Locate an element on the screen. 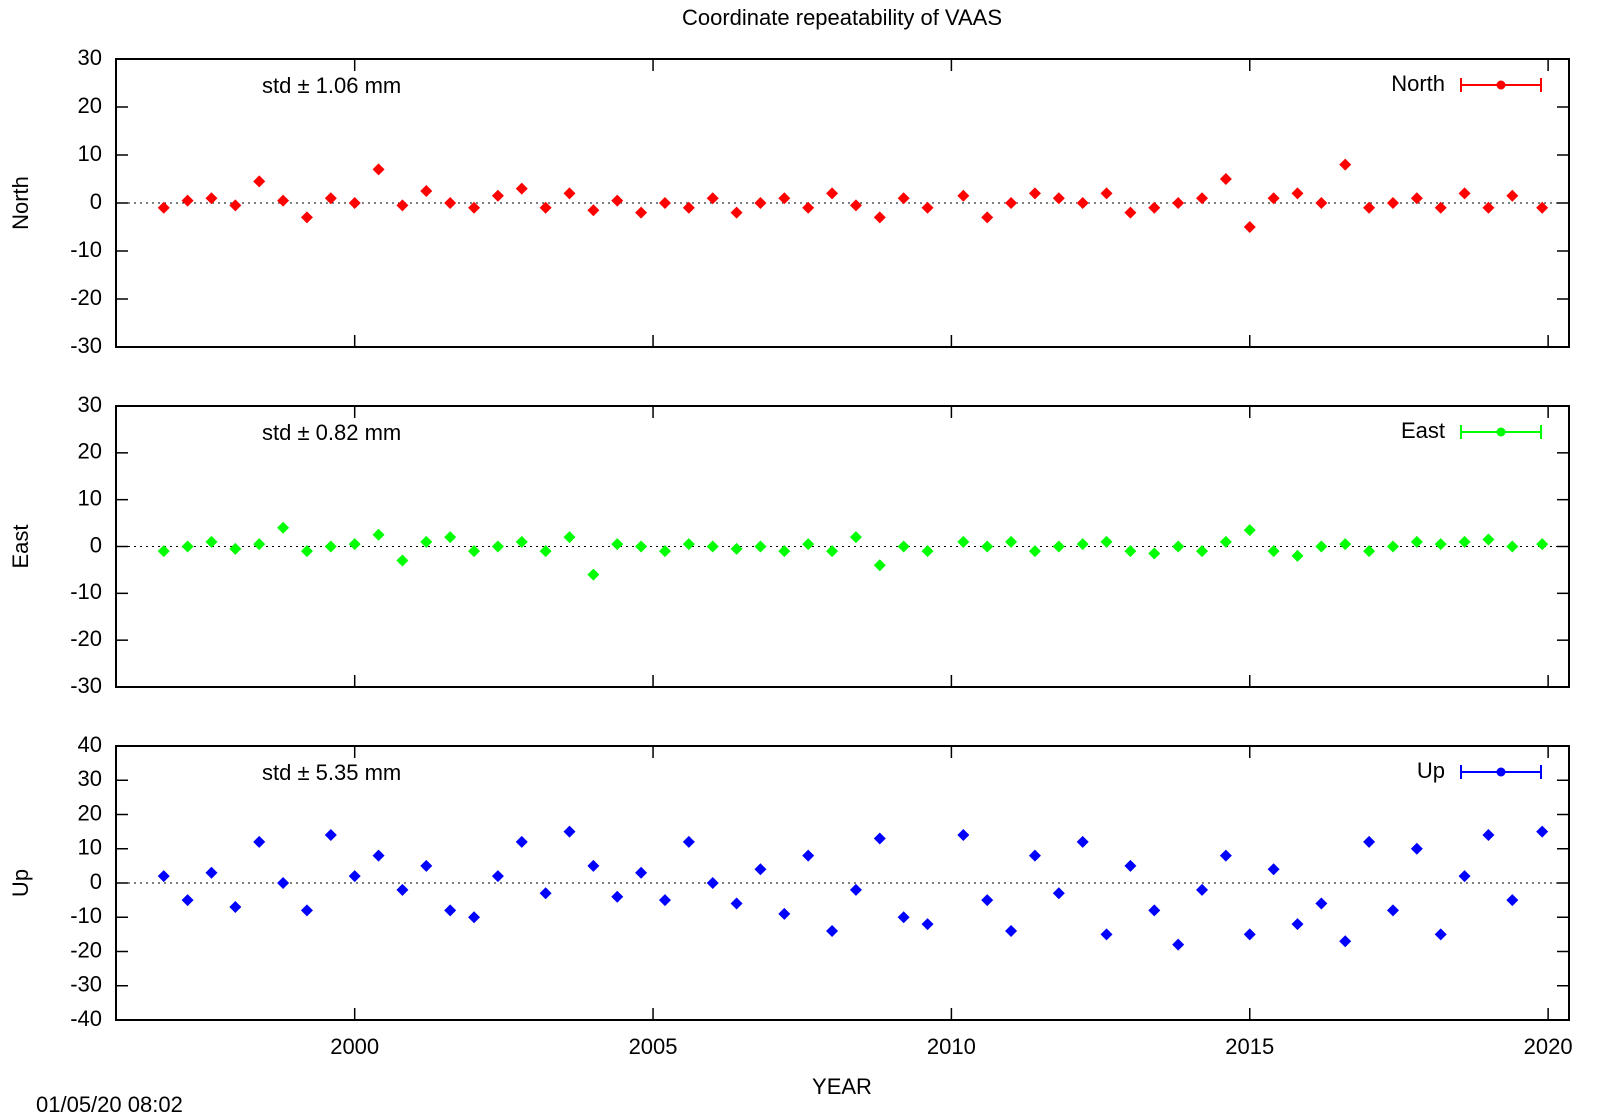 The width and height of the screenshot is (1600, 1120). y-tick-label: 20 is located at coordinates (90, 105).